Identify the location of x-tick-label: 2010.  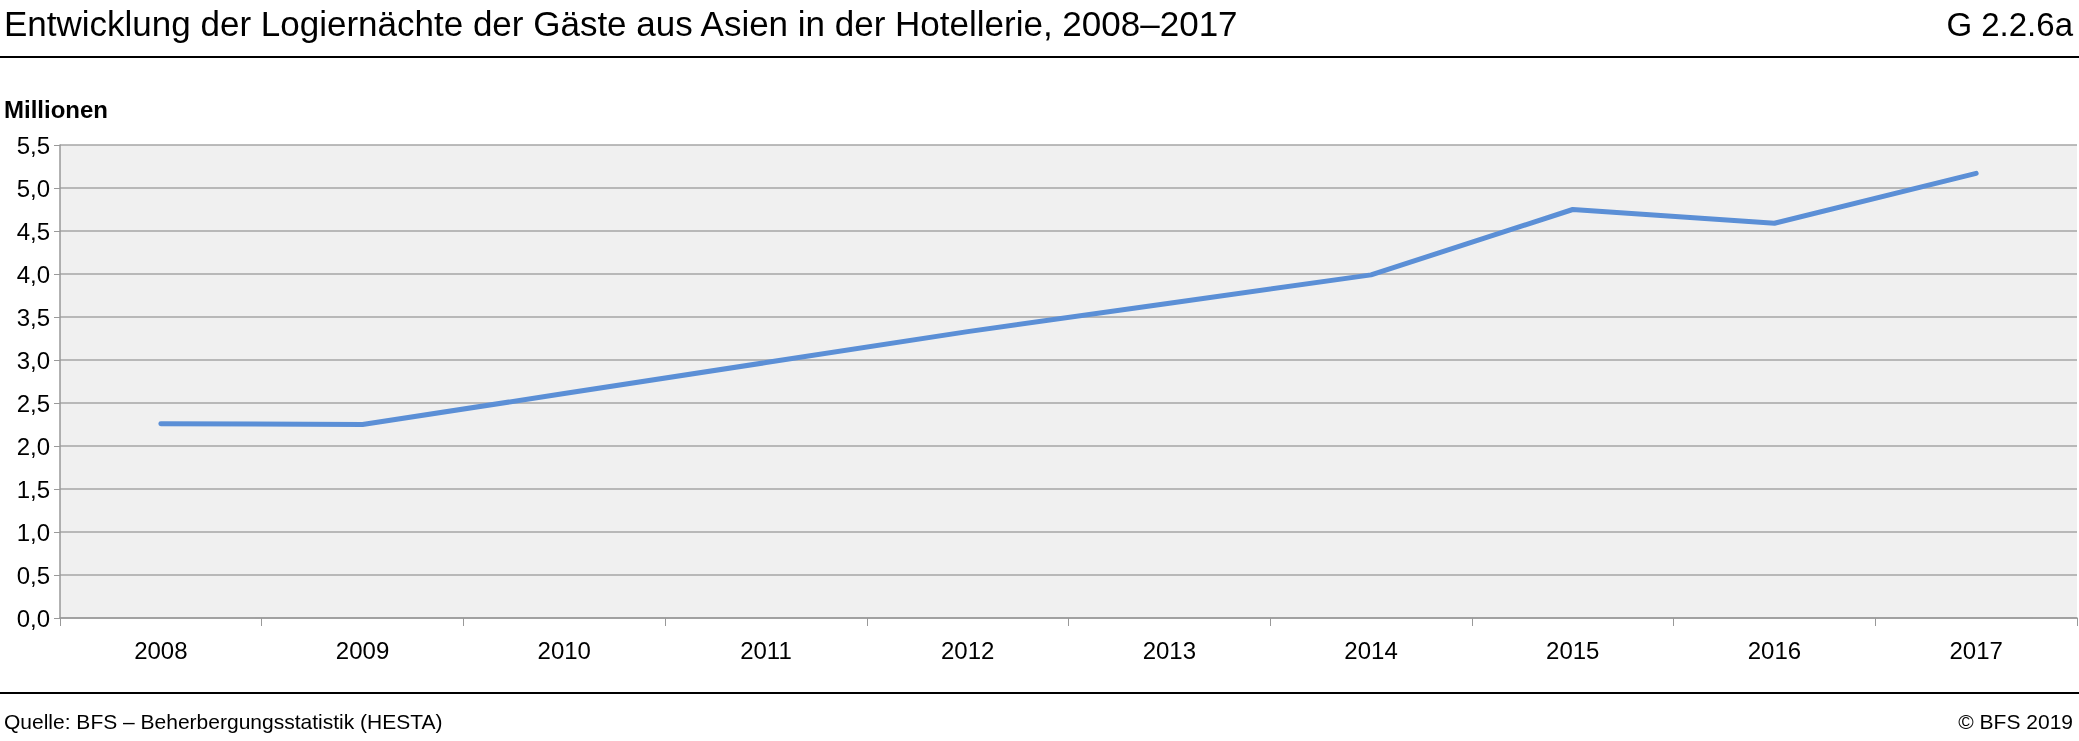
(564, 650).